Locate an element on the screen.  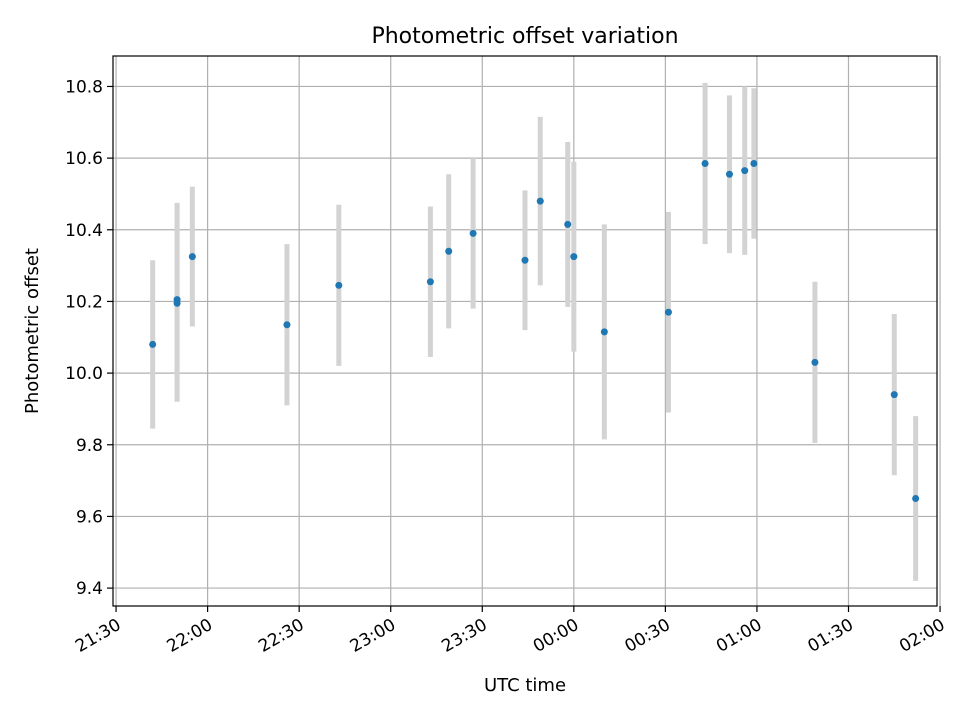
y-tick-label: 10.2 is located at coordinates (84, 302).